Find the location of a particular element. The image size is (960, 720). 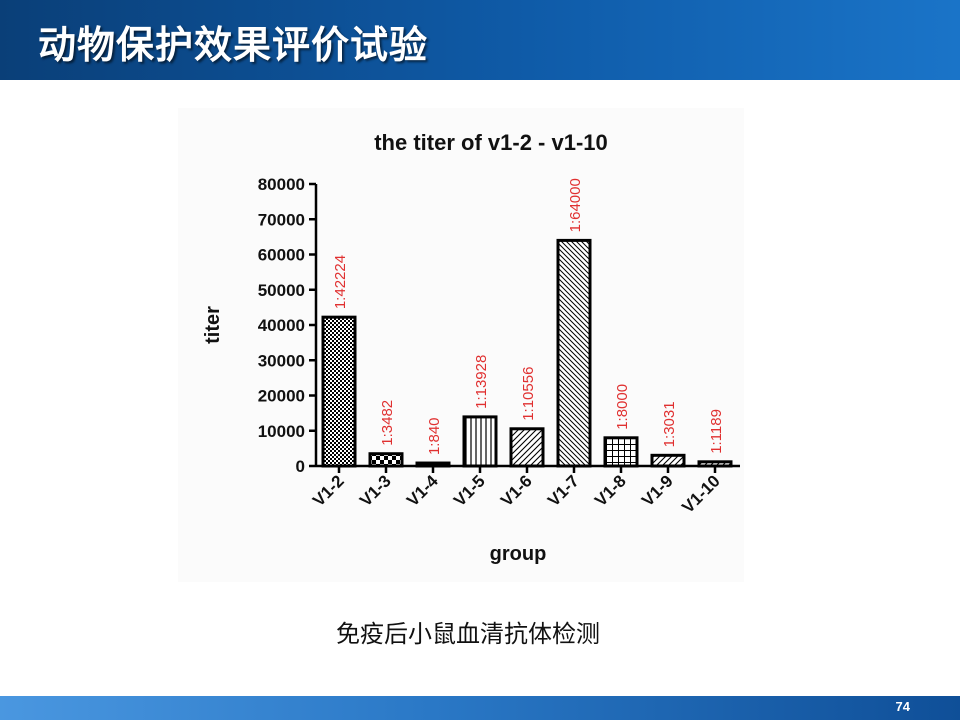

x-tick-label: V1-3 is located at coordinates (375, 490).